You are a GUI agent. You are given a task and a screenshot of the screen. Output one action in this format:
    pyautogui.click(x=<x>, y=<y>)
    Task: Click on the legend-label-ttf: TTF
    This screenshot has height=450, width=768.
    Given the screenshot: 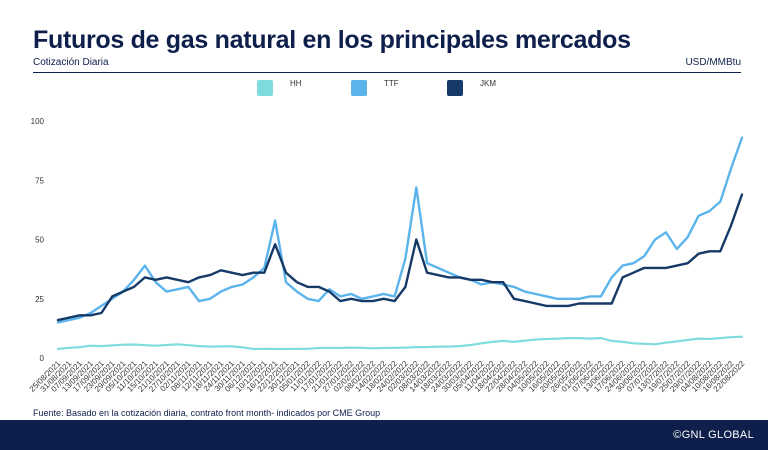 What is the action you would take?
    pyautogui.click(x=391, y=83)
    